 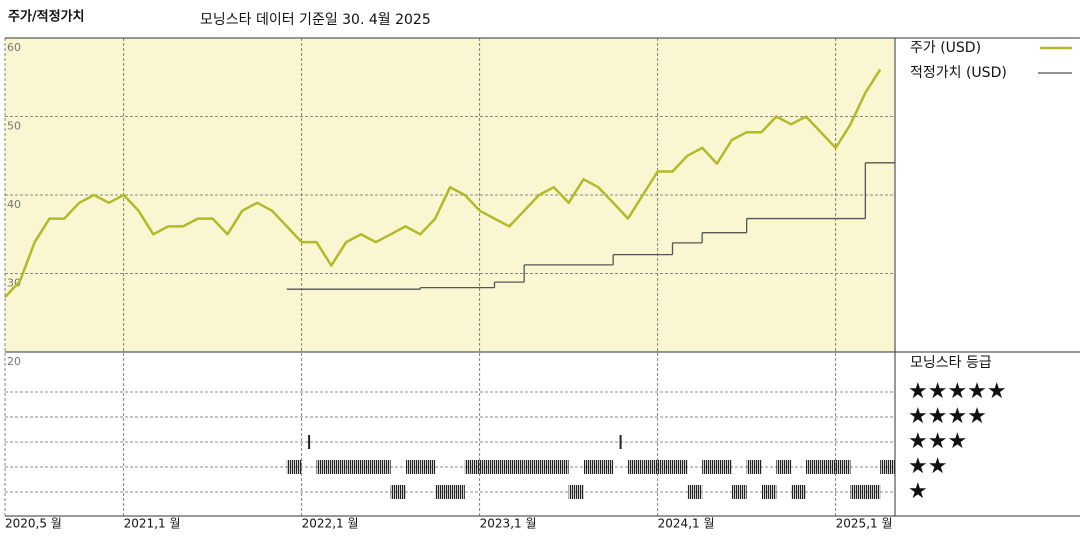 What do you see at coordinates (918, 491) in the screenshot?
I see `rating-tick-label: ★` at bounding box center [918, 491].